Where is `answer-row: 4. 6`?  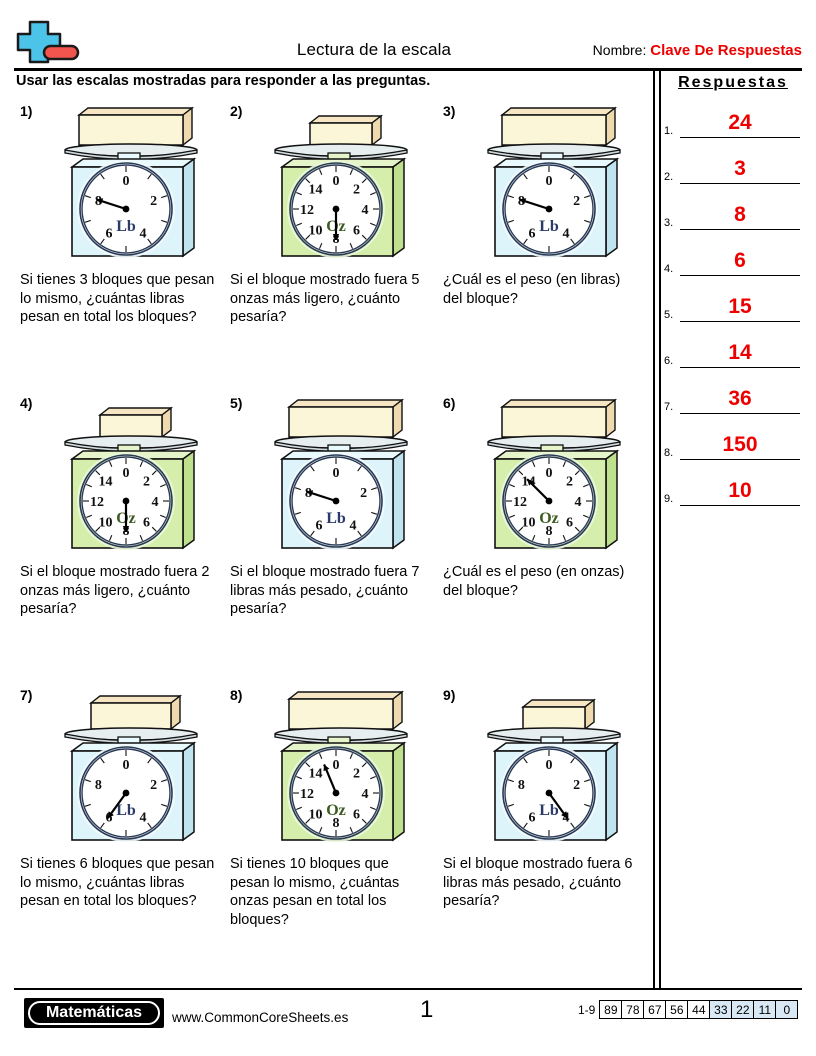 answer-row: 4. 6 is located at coordinates (733, 254).